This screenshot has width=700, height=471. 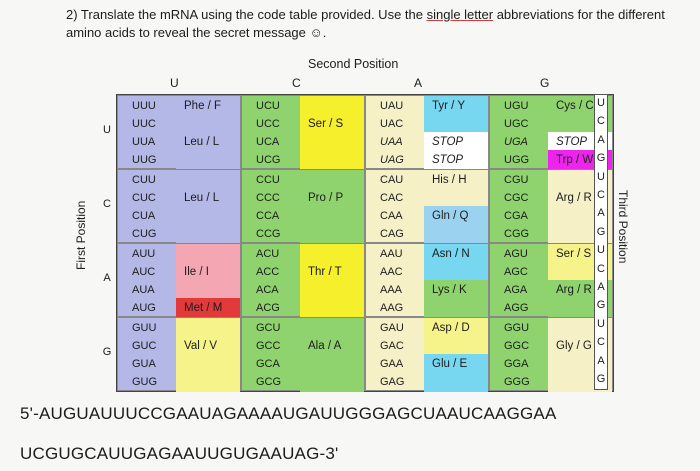 I want to click on codon: GGG, so click(x=517, y=382).